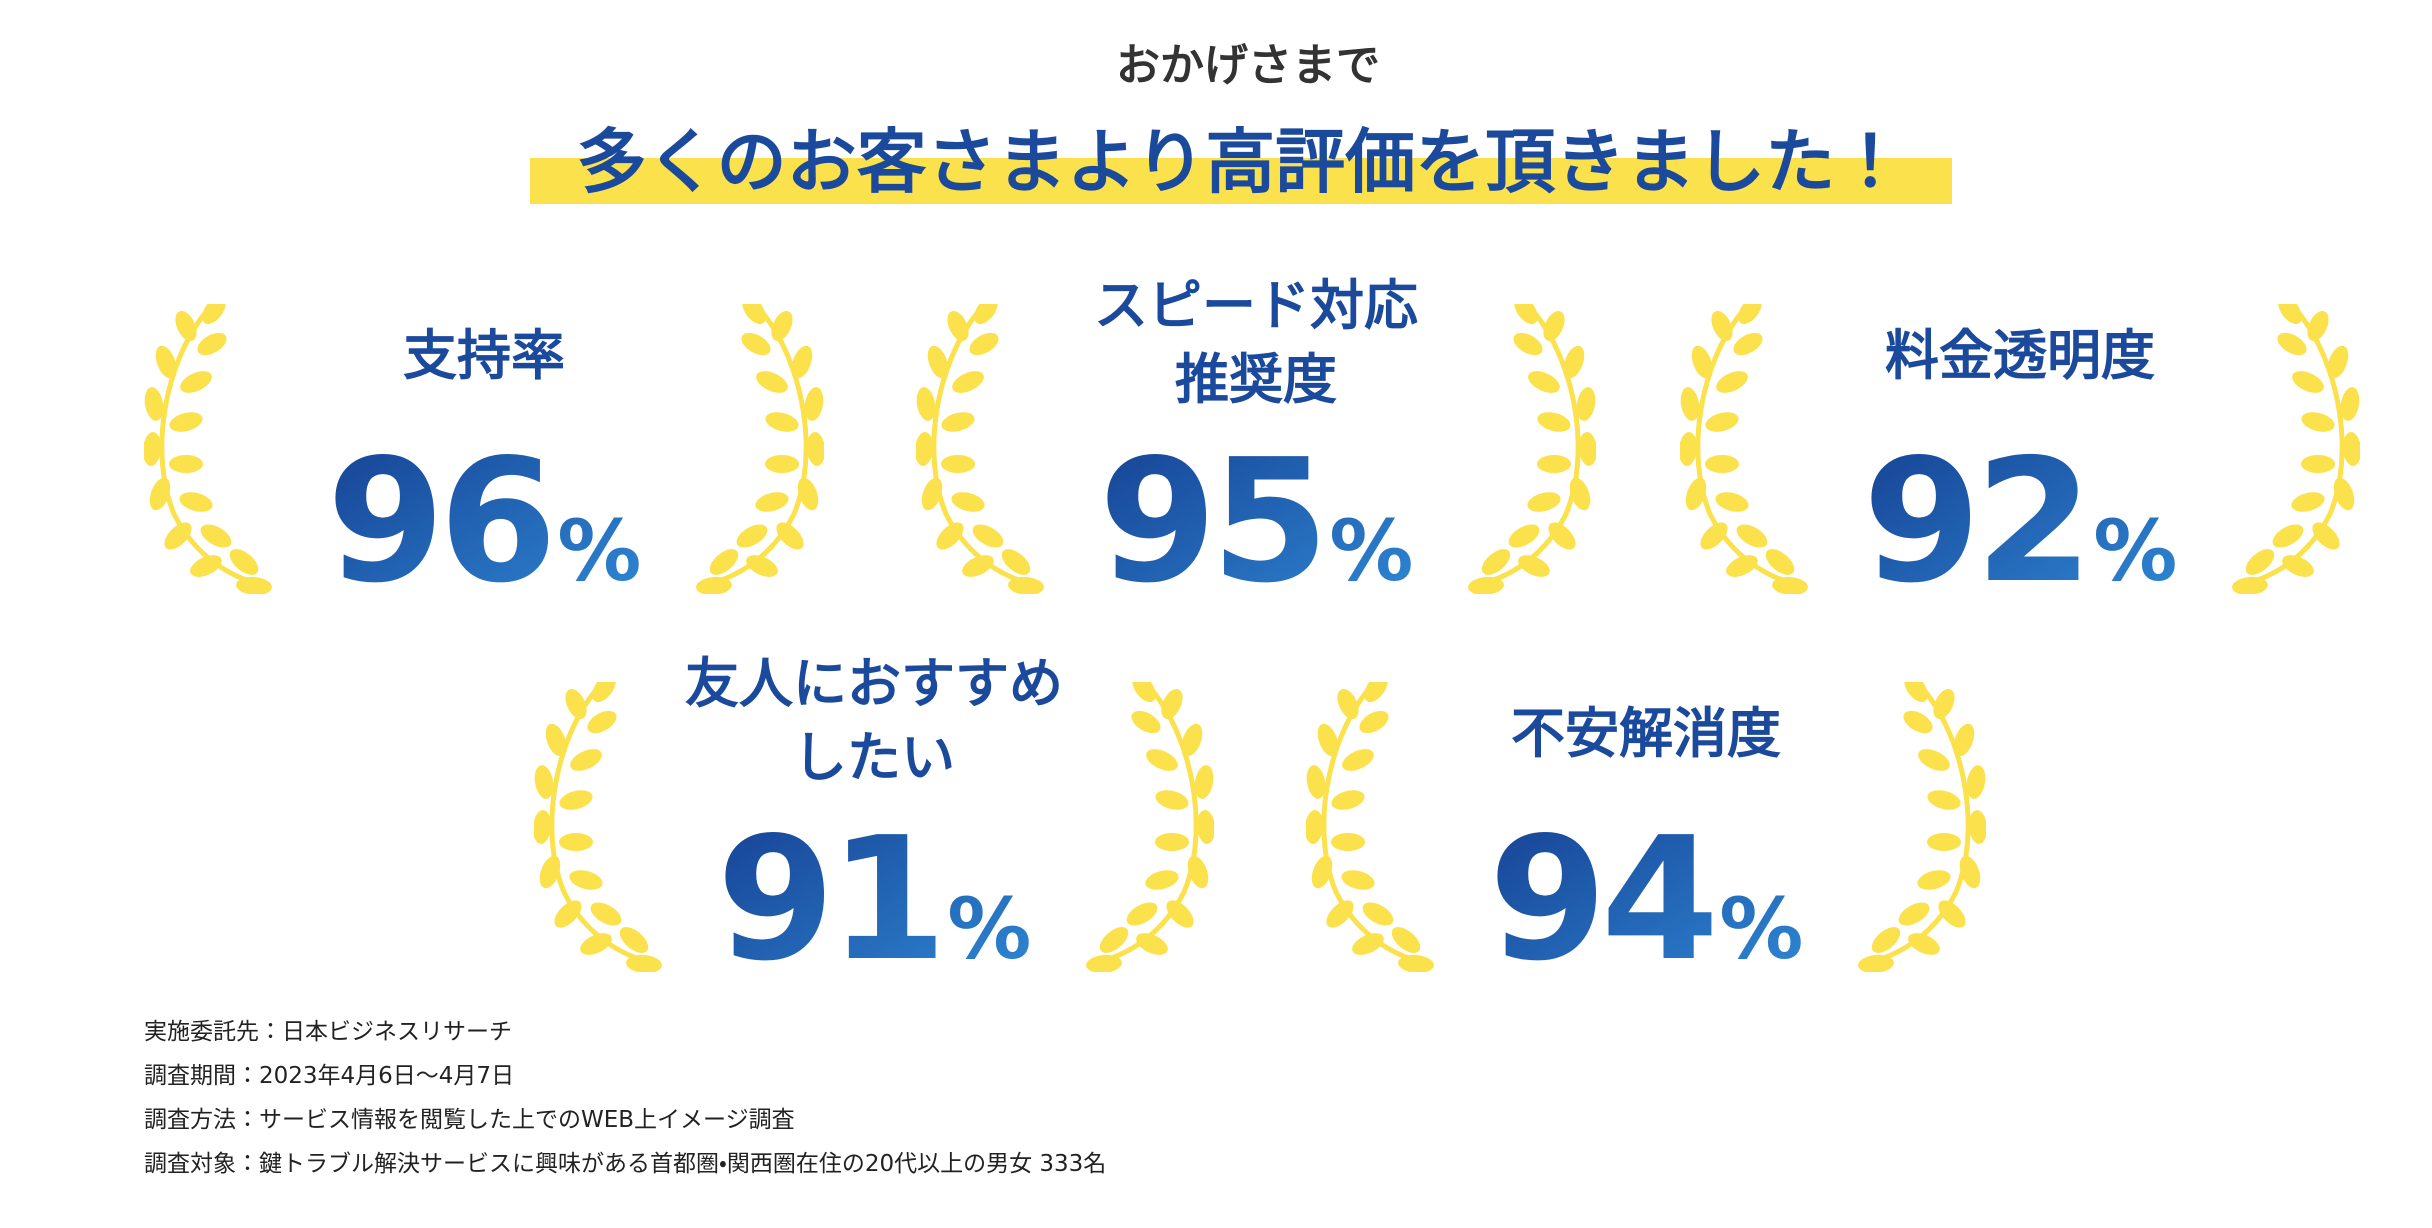  What do you see at coordinates (1646, 733) in the screenshot?
I see `award-label: 不安解消度` at bounding box center [1646, 733].